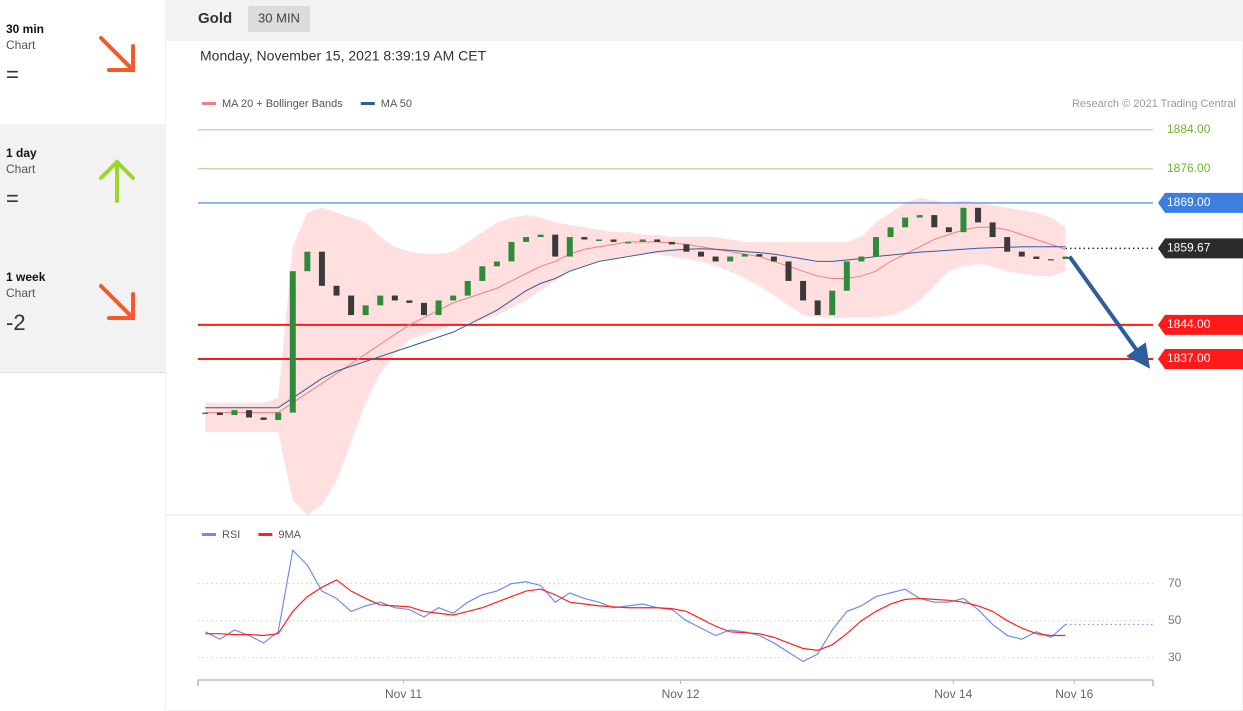  I want to click on level-label: 1859.67, so click(1189, 248).